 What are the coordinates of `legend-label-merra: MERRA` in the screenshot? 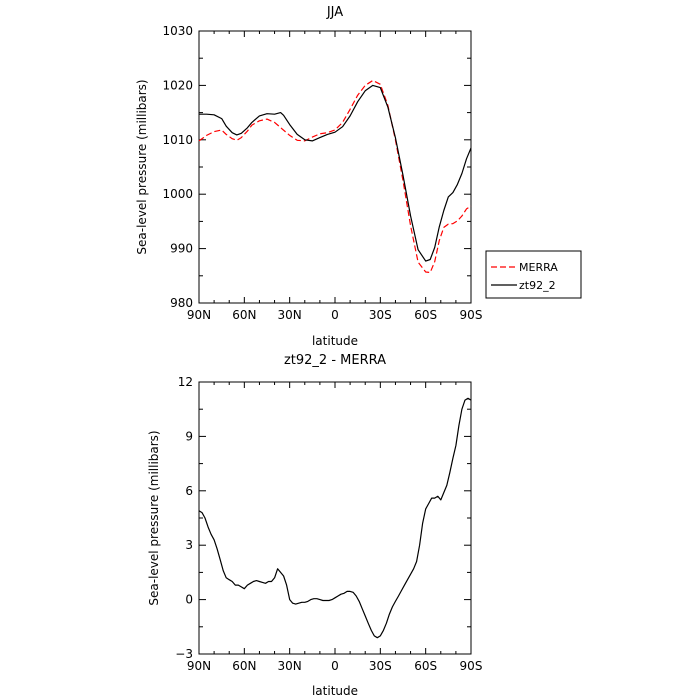 It's located at (538, 267).